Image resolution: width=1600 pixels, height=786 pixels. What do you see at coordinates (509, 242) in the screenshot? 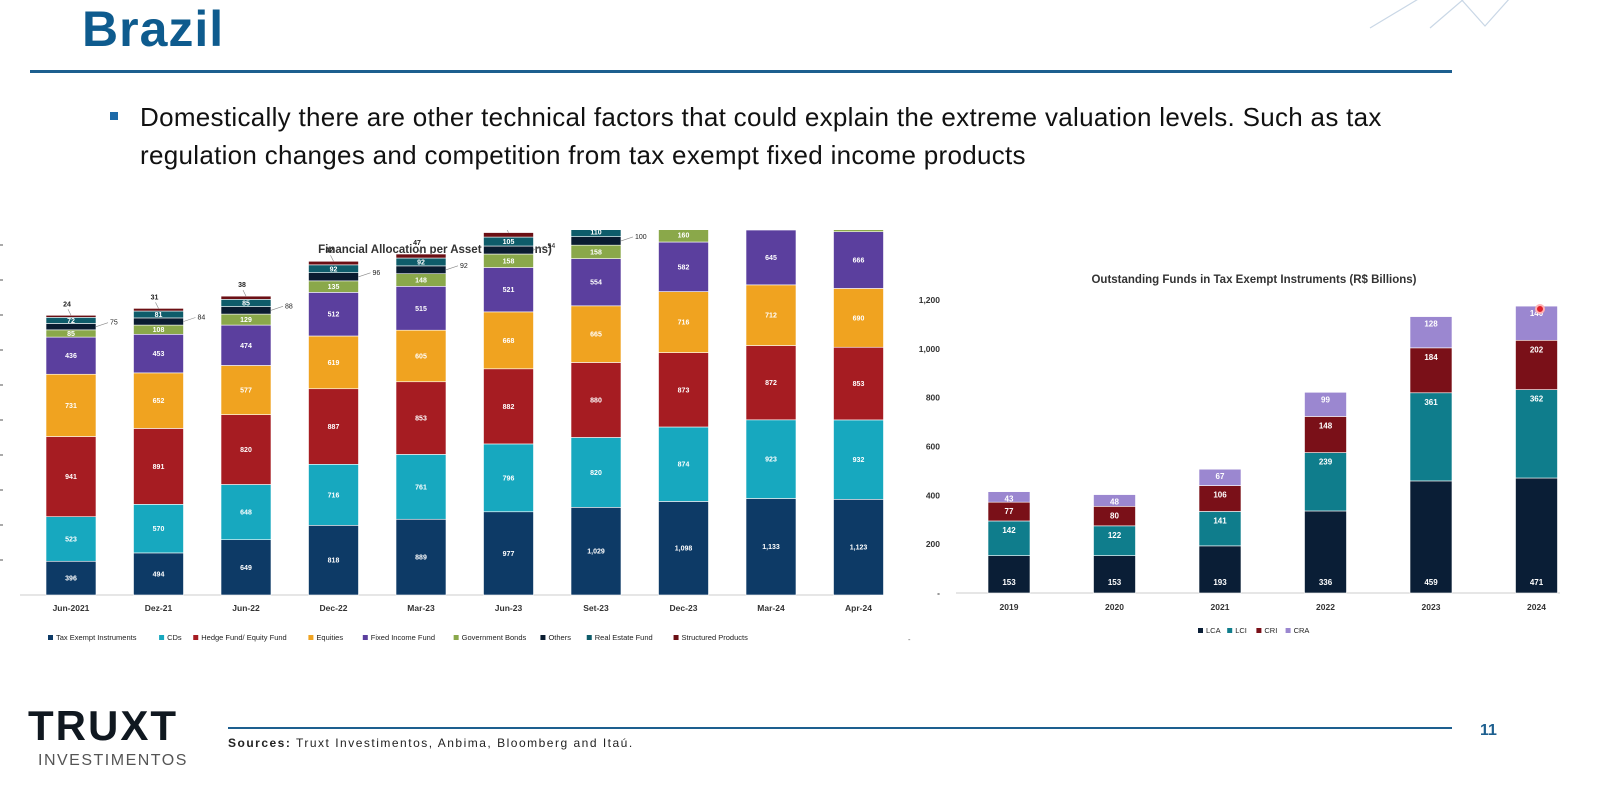
I see `data-label: 105` at bounding box center [509, 242].